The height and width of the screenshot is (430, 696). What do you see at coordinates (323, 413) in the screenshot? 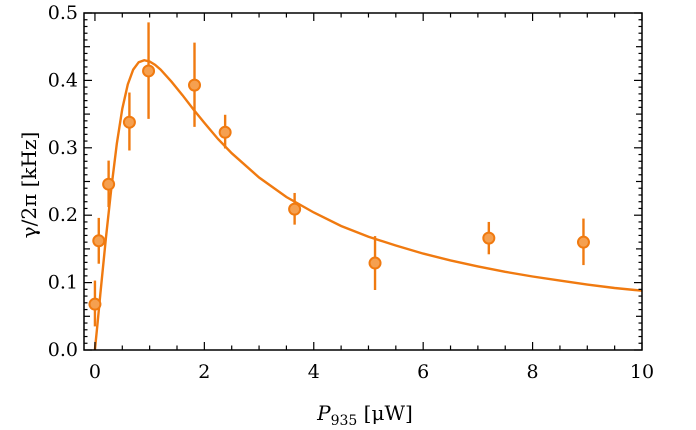
I see `x-axis-label-main: P` at bounding box center [323, 413].